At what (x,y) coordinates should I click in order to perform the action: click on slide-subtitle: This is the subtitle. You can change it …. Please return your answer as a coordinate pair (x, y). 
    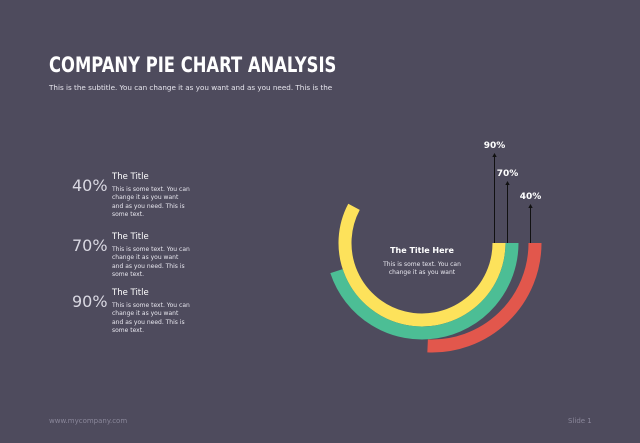
    Looking at the image, I should click on (191, 87).